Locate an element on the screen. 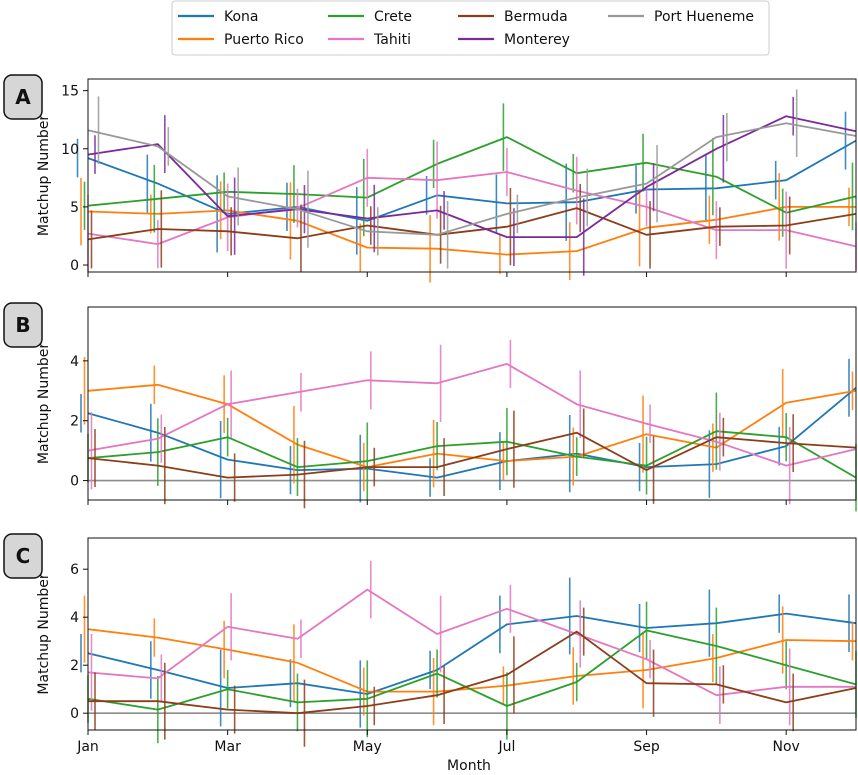 Image resolution: width=858 pixels, height=775 pixels. series-bermuda is located at coordinates (472, 458).